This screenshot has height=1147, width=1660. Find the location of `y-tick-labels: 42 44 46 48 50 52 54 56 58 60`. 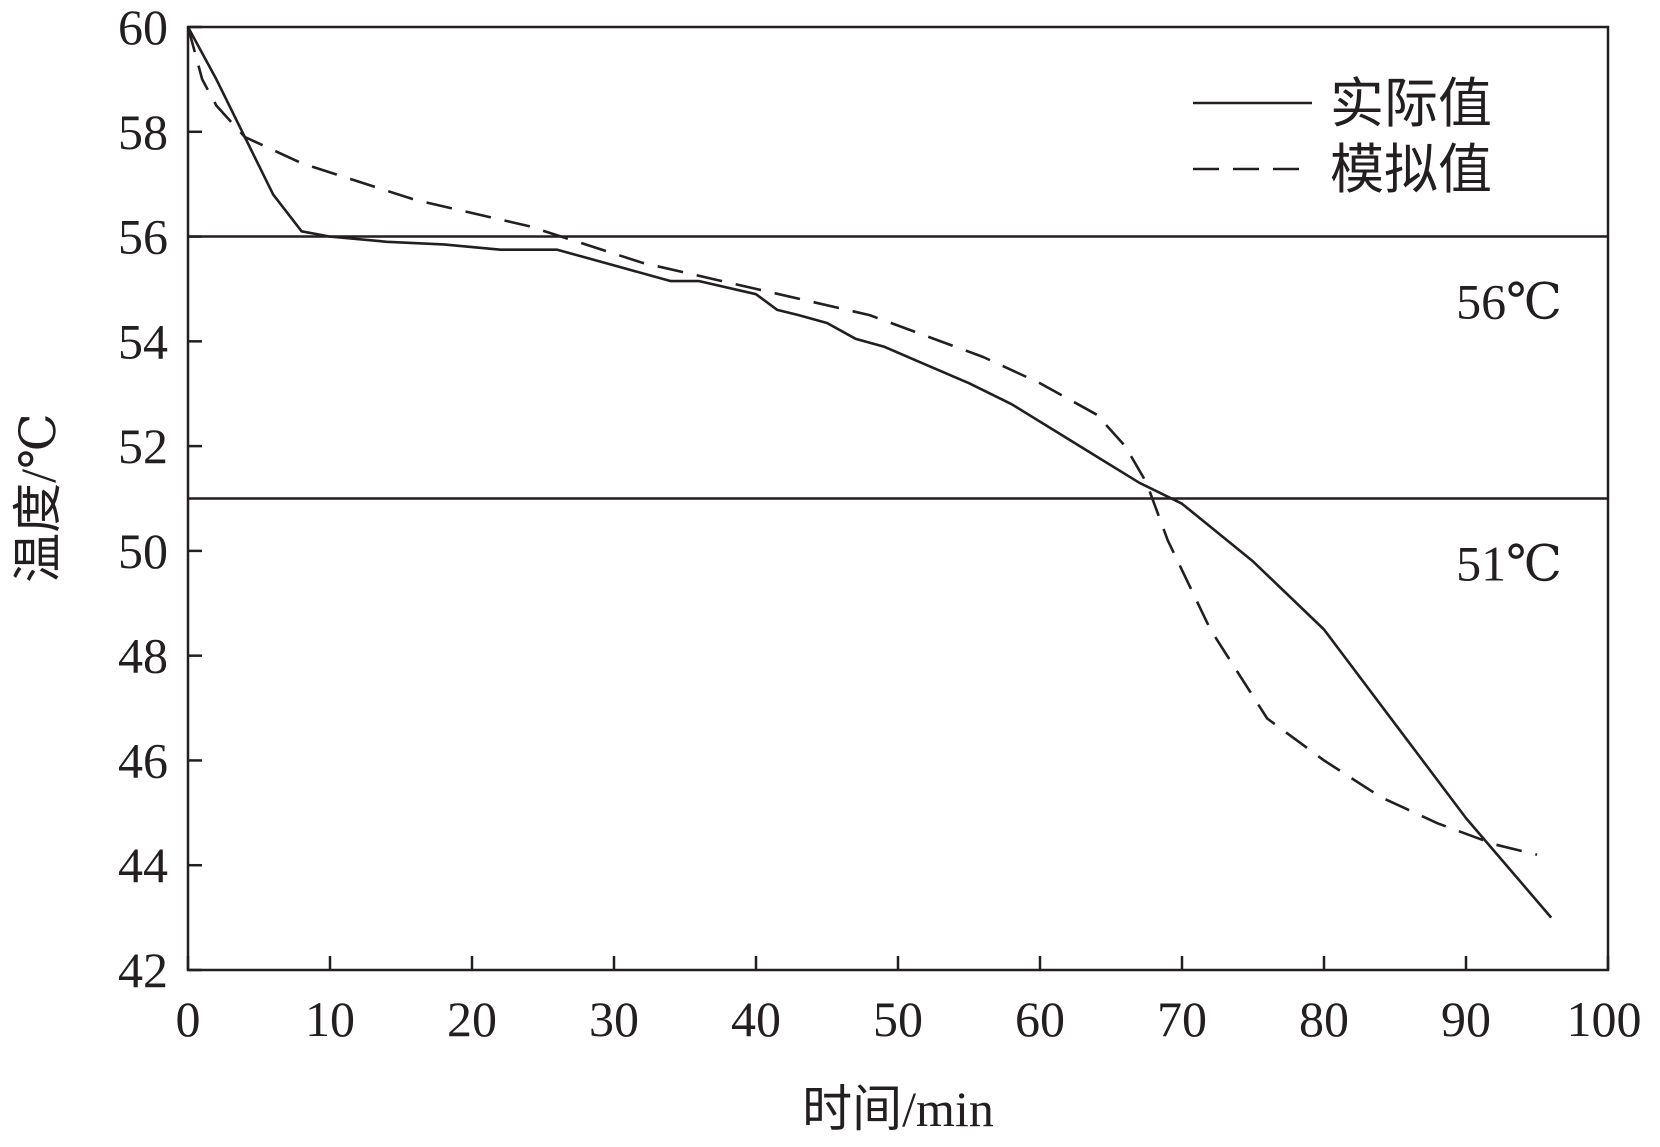

y-tick-labels: 42 44 46 48 50 52 54 56 58 60 is located at coordinates (143, 499).